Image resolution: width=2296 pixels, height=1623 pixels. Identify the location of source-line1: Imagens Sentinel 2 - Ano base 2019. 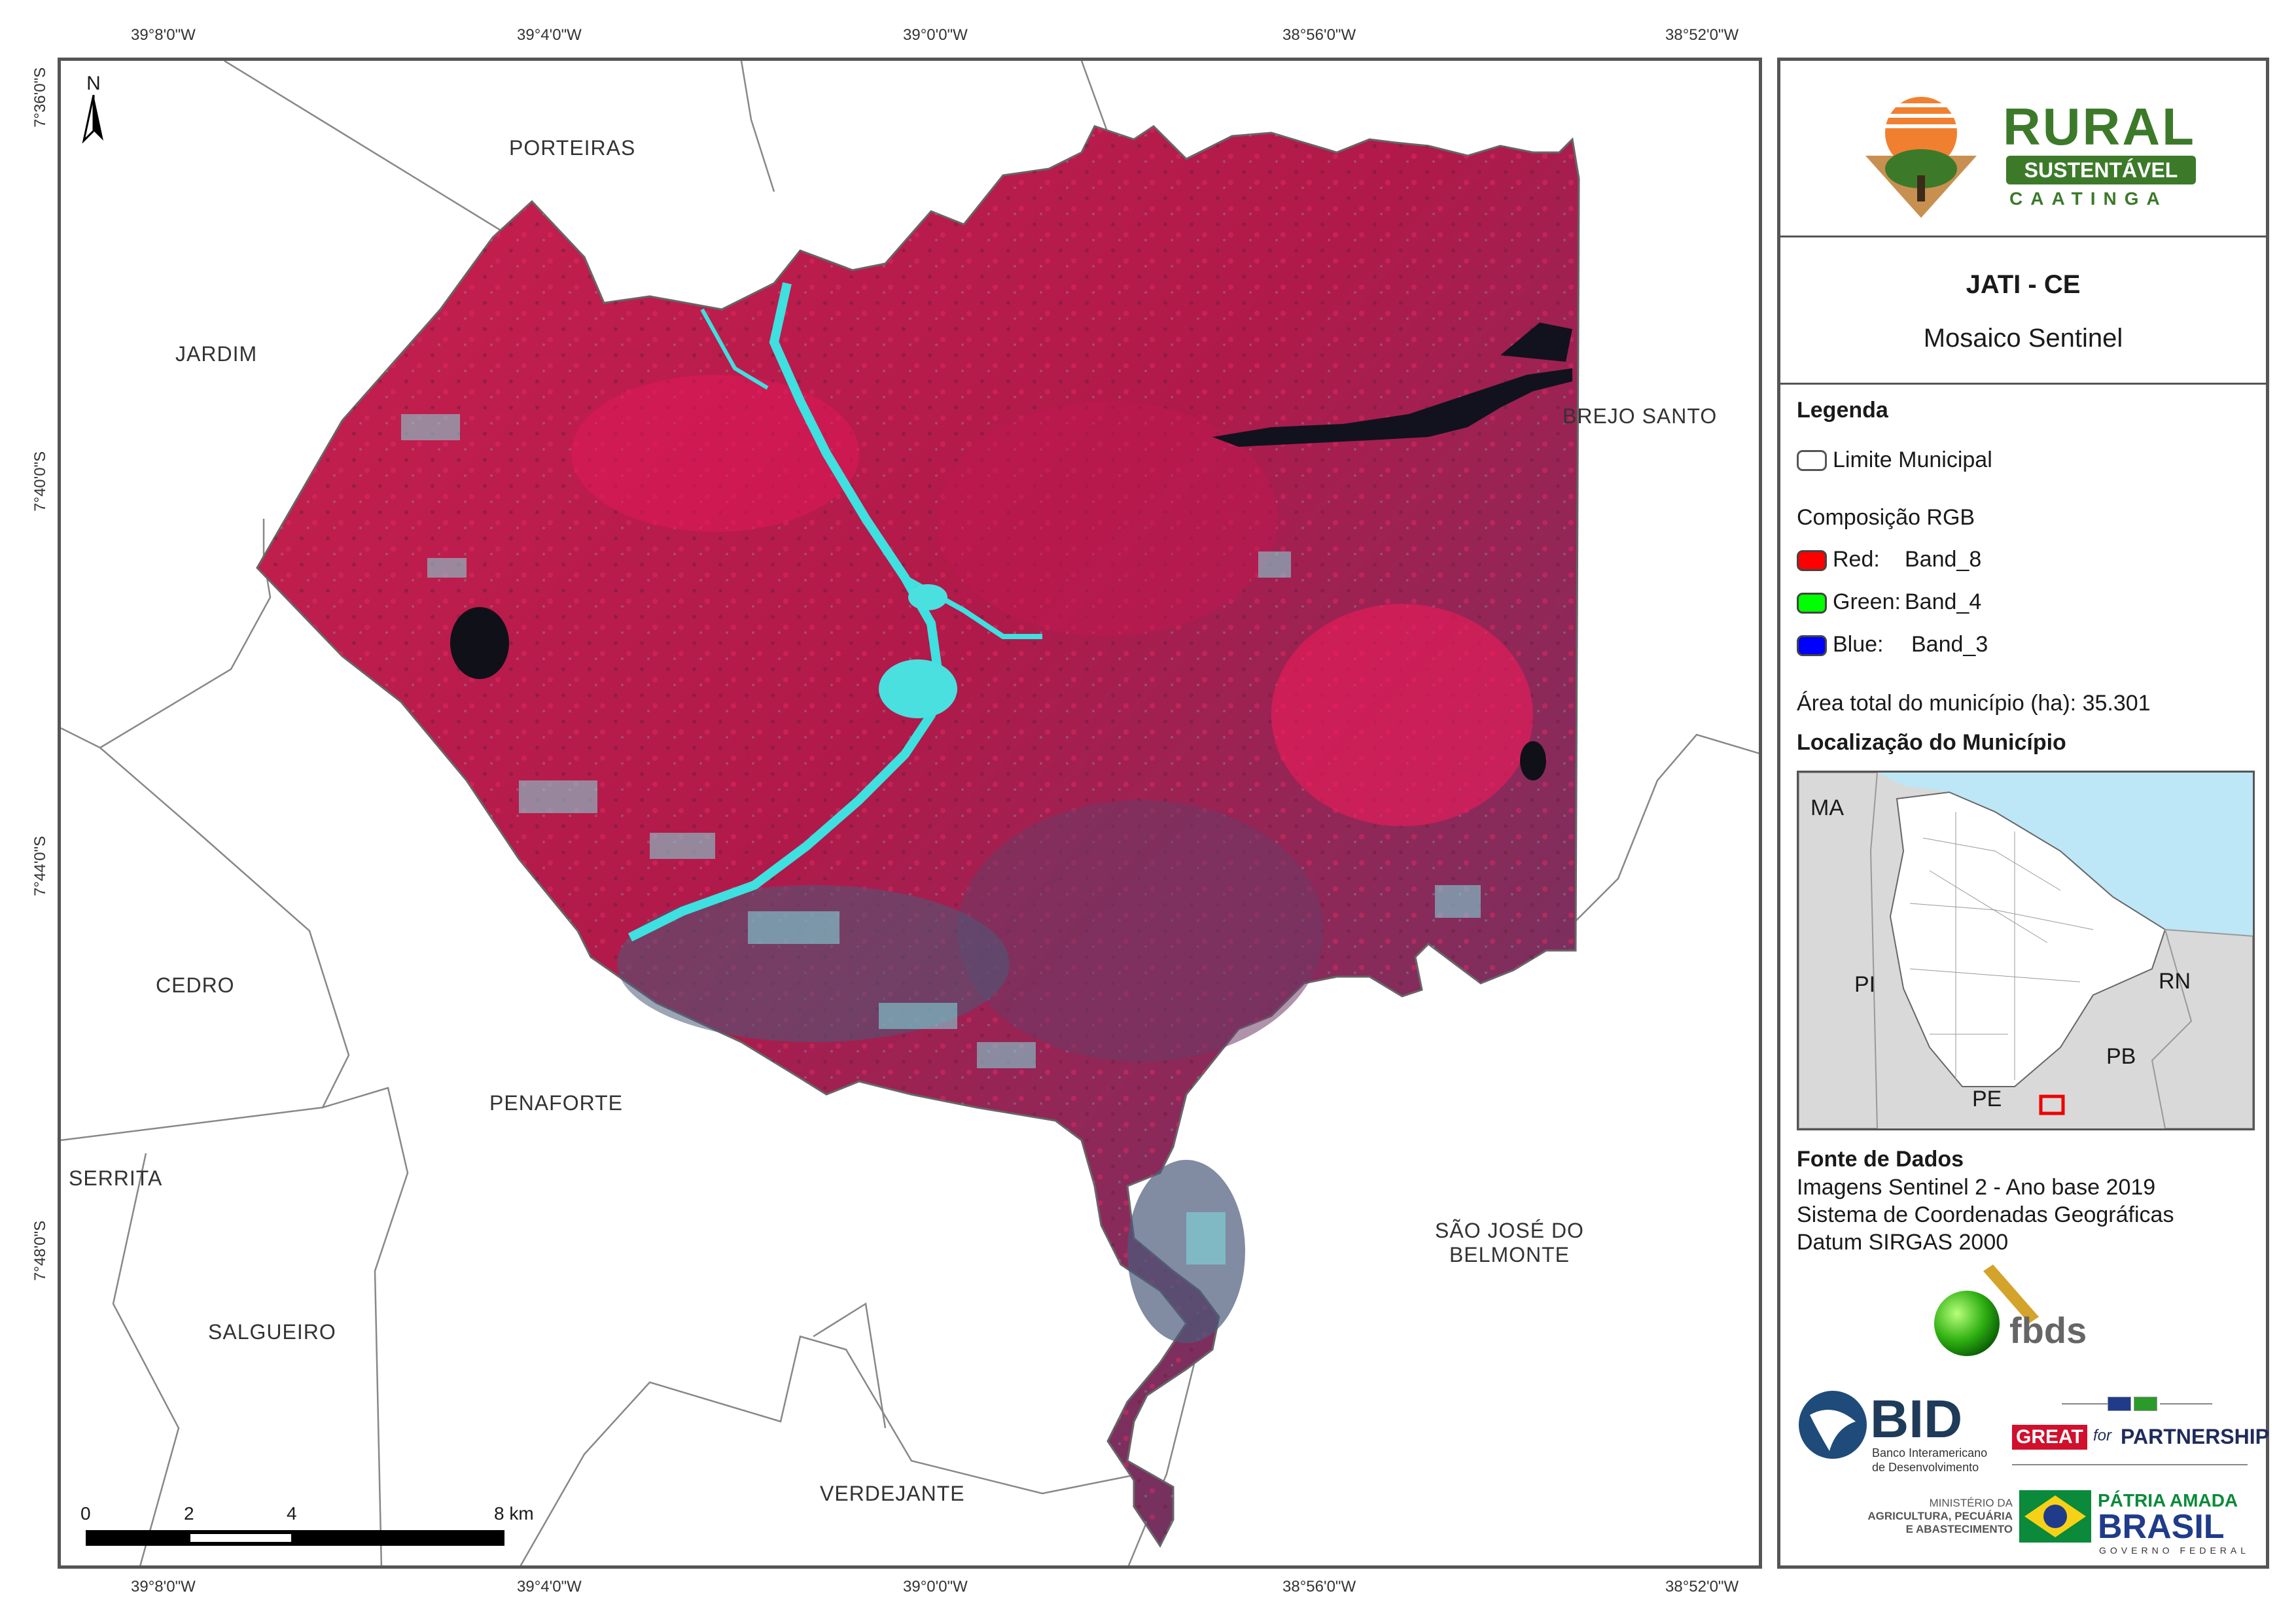
(1977, 1187).